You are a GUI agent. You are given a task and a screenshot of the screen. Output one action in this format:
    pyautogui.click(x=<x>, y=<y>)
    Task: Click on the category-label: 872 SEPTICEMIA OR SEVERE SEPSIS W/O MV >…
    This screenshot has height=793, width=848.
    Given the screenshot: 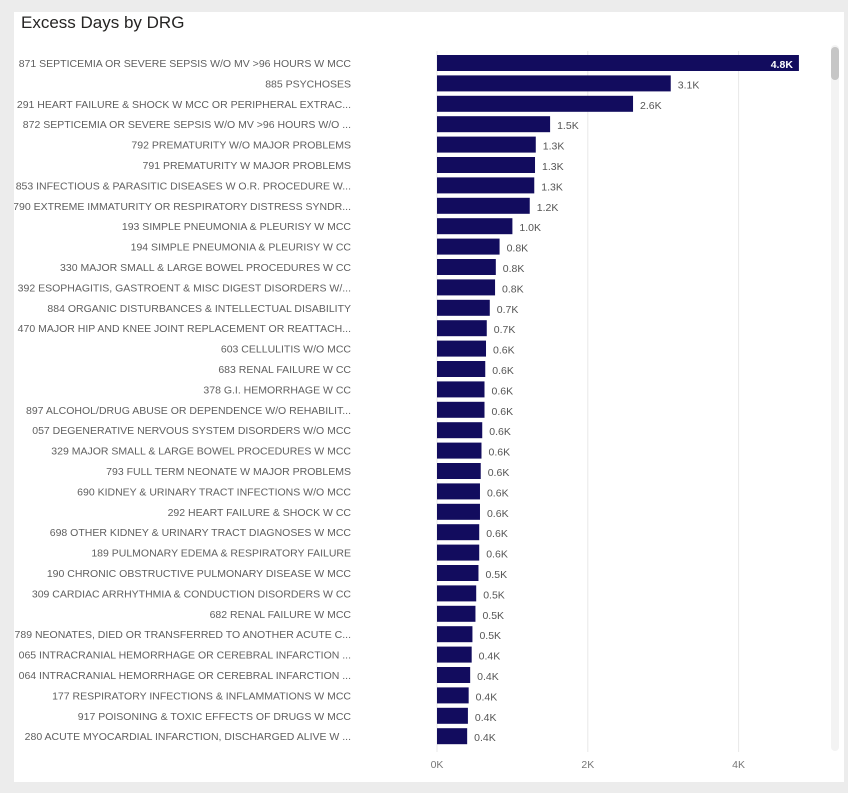 What is the action you would take?
    pyautogui.click(x=187, y=125)
    